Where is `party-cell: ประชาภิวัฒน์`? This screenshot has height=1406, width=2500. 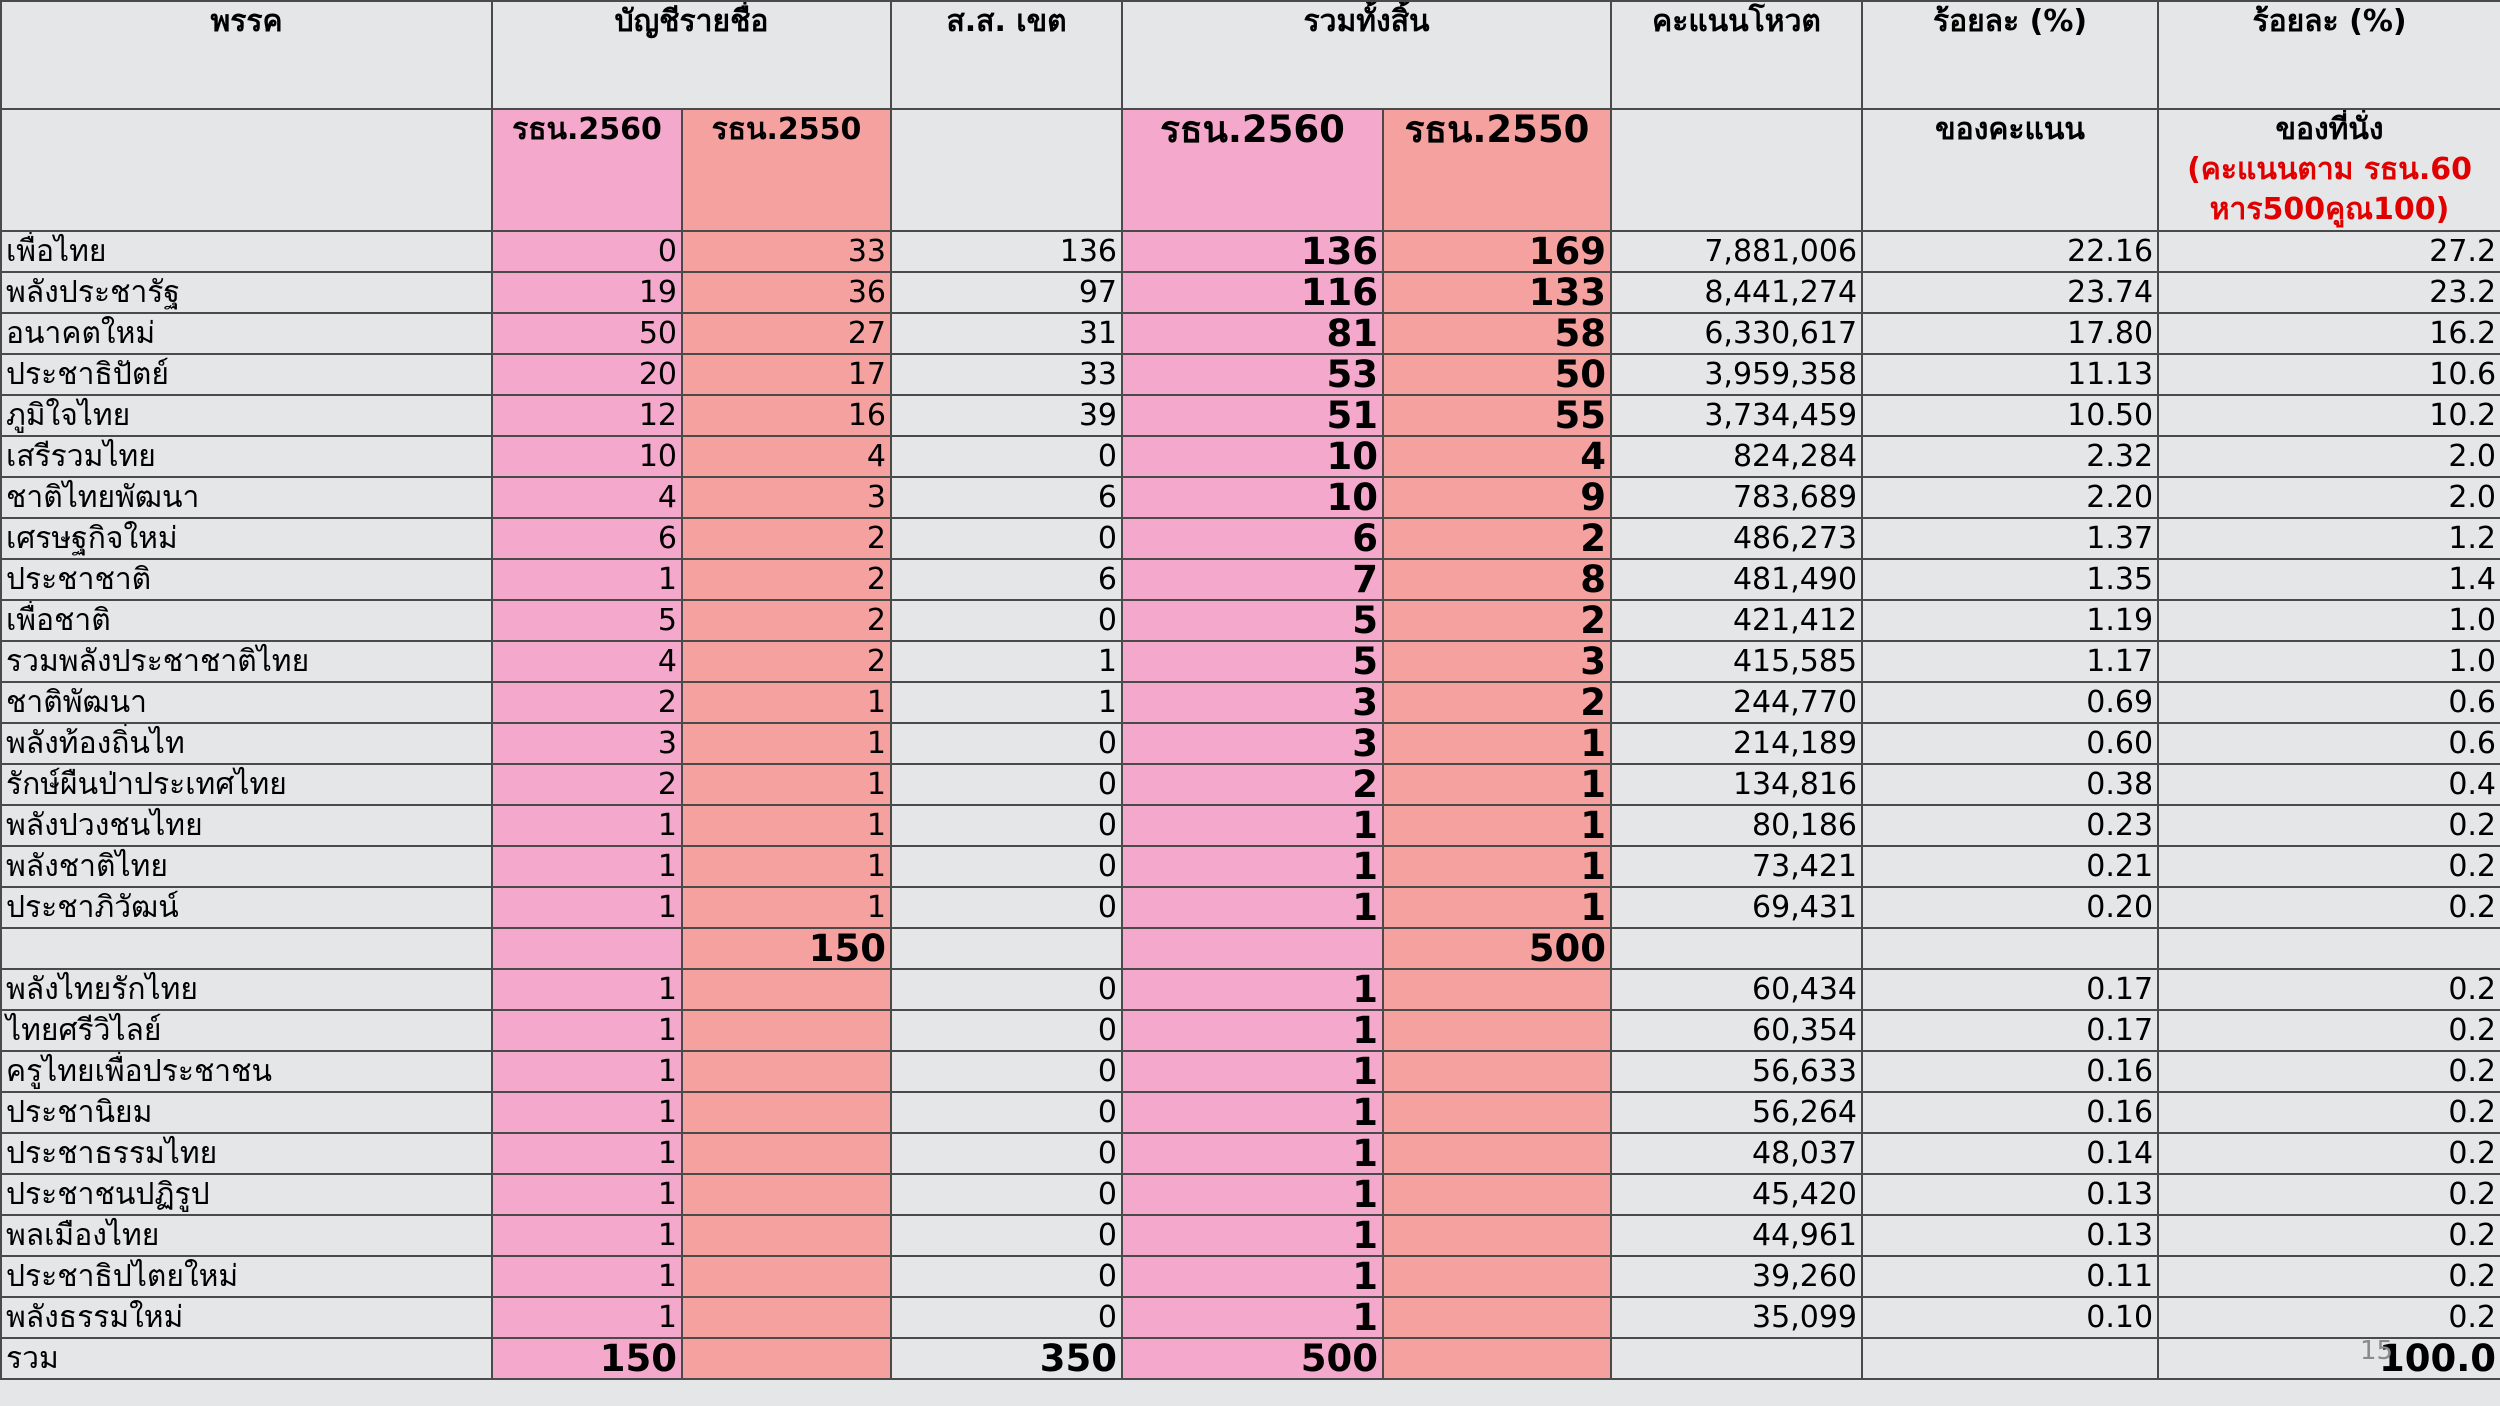
party-cell: ประชาภิวัฒน์ is located at coordinates (246, 907).